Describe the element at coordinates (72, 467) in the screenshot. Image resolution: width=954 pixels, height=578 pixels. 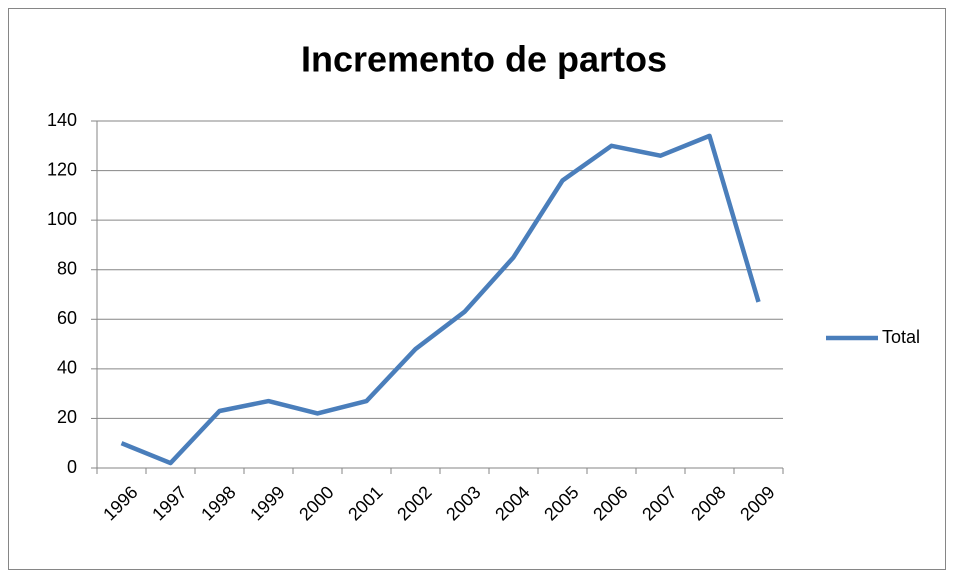
I see `y-tick-label: 0` at that location.